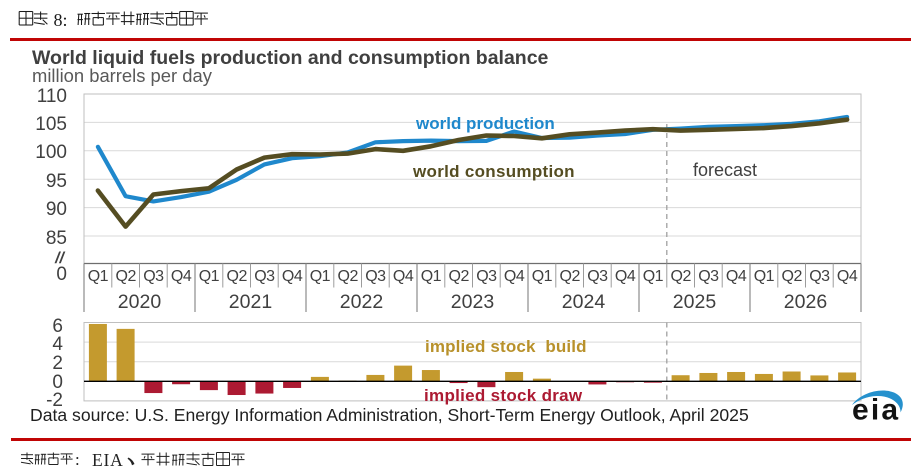  What do you see at coordinates (876, 410) in the screenshot?
I see `svg-text: eia` at bounding box center [876, 410].